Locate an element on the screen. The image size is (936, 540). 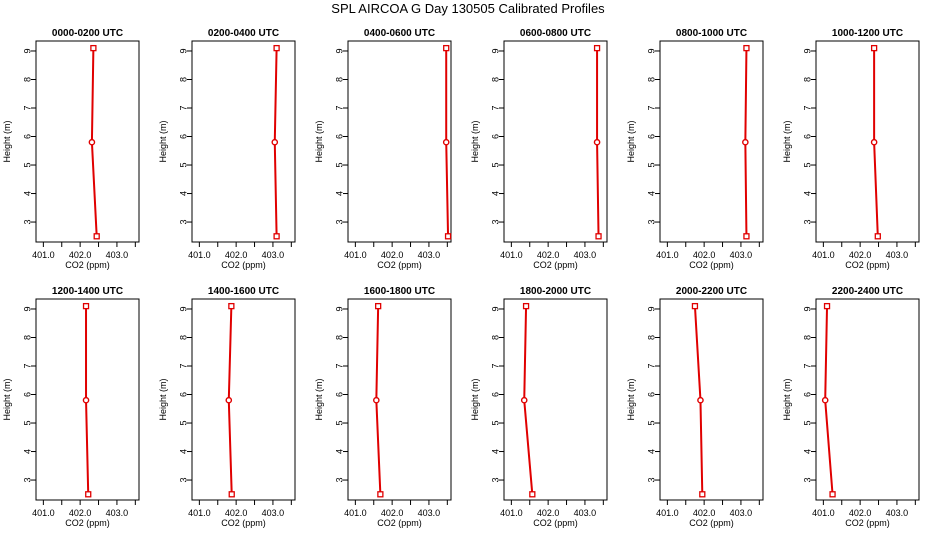
panel-title: 0000-0200 UTC is located at coordinates (87, 33).